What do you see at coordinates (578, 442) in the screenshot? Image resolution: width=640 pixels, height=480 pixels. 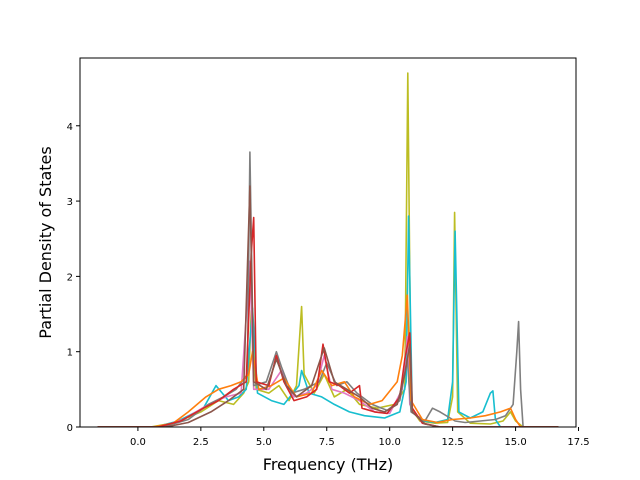 I see `x-tick-label: 17.5` at bounding box center [578, 442].